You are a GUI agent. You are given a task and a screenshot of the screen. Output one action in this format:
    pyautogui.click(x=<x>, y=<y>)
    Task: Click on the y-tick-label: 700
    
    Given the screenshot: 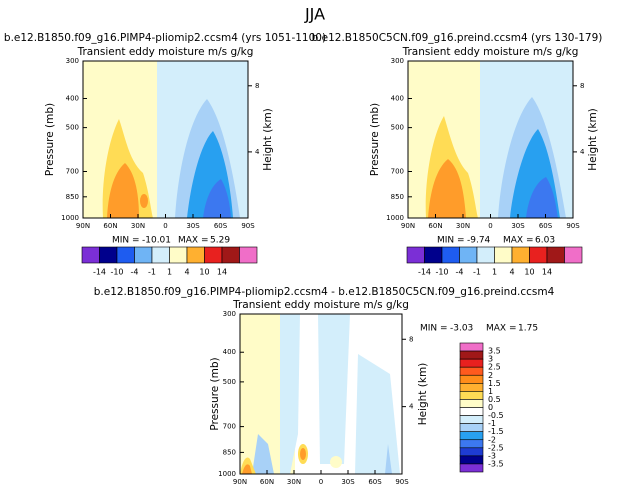 What is the action you would take?
    pyautogui.click(x=397, y=171)
    